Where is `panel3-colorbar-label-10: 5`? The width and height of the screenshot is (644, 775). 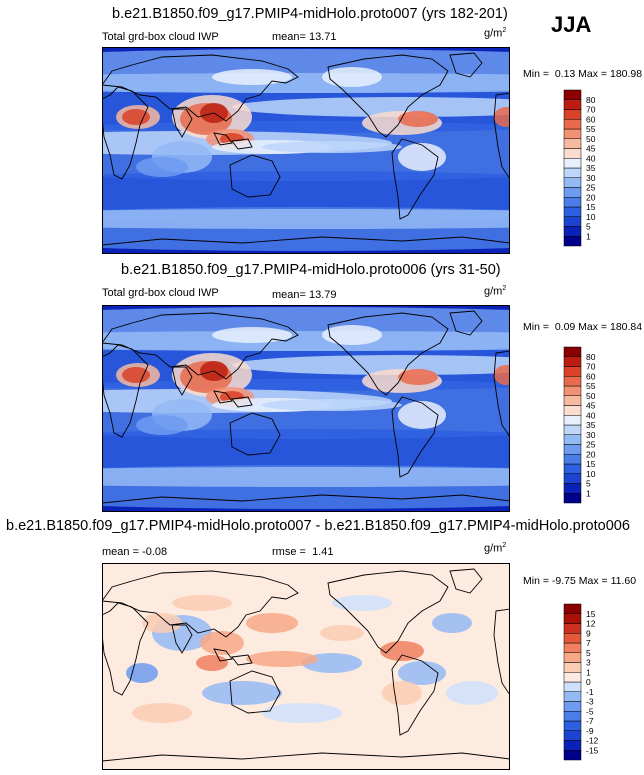
panel3-colorbar-label-10: 5 is located at coordinates (588, 653).